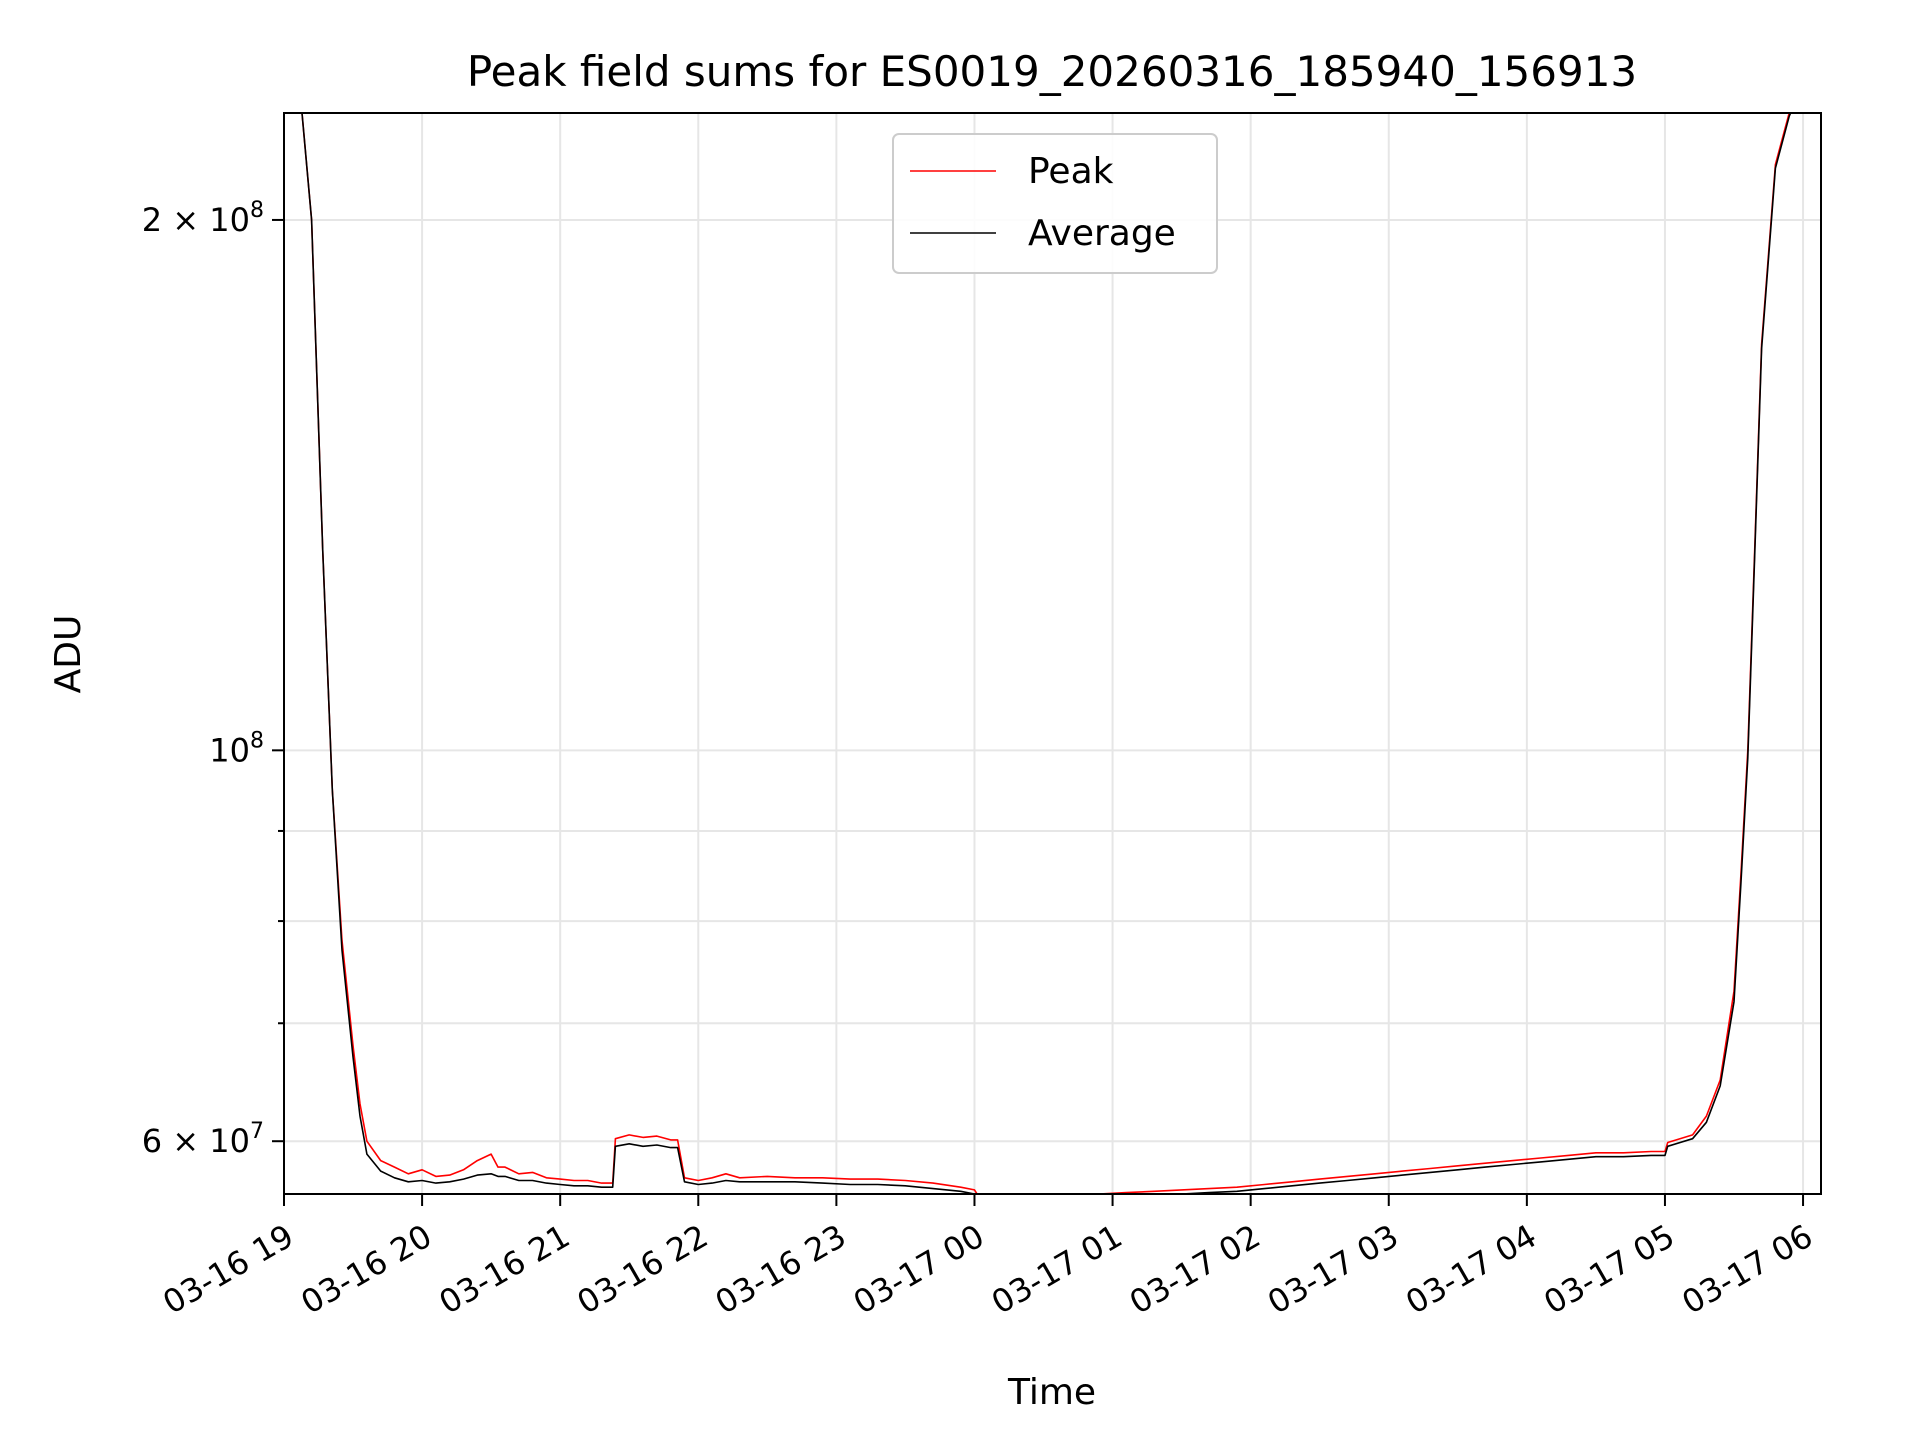 Image resolution: width=1920 pixels, height=1440 pixels. I want to click on x-tick-label: 03-17 02, so click(1195, 1269).